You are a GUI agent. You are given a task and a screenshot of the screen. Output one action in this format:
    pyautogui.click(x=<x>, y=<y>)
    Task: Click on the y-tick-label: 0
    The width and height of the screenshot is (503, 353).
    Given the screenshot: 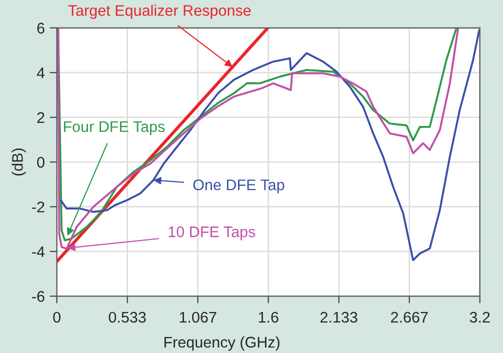 What is the action you would take?
    pyautogui.click(x=40, y=162)
    